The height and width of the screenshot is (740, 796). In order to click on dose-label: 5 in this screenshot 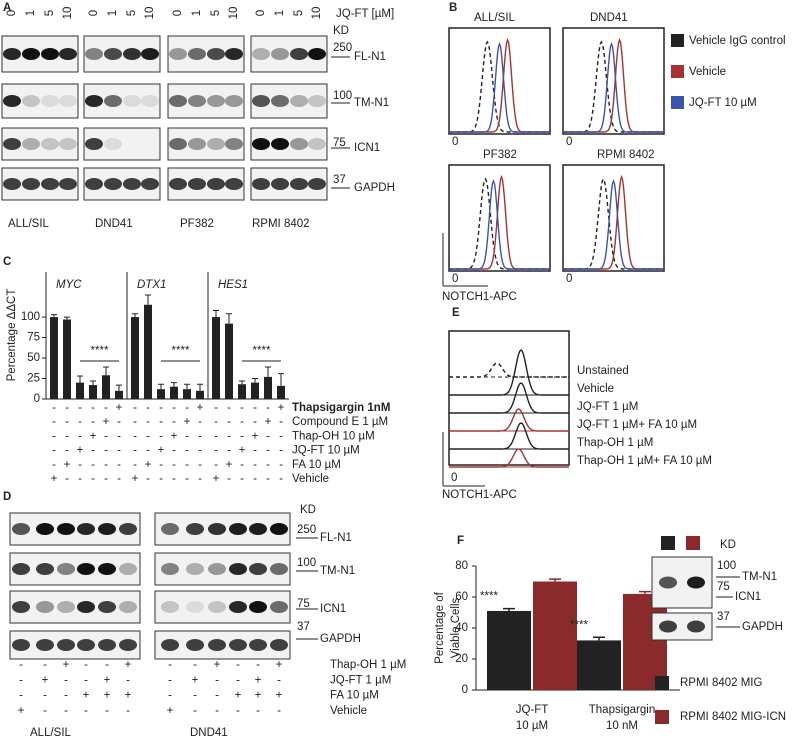, I will do `click(50, 13)`.